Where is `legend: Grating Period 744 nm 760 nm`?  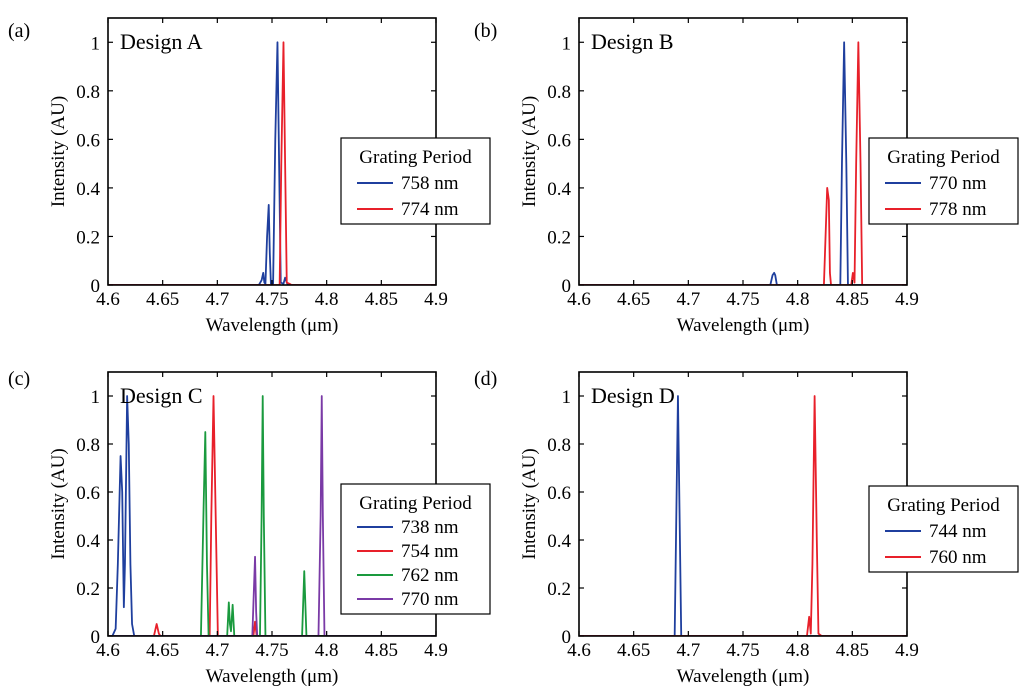 legend: Grating Period 744 nm 760 nm is located at coordinates (943, 529).